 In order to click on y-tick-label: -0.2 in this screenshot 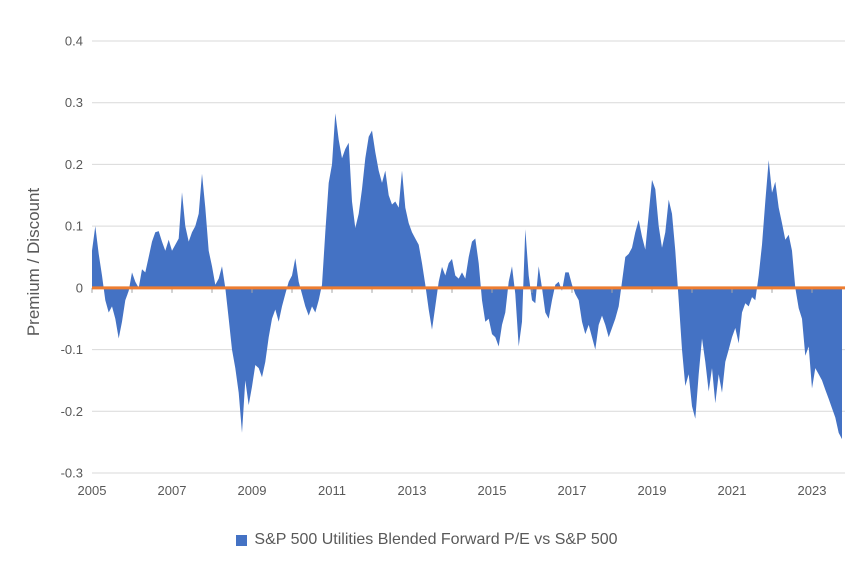, I will do `click(72, 411)`.